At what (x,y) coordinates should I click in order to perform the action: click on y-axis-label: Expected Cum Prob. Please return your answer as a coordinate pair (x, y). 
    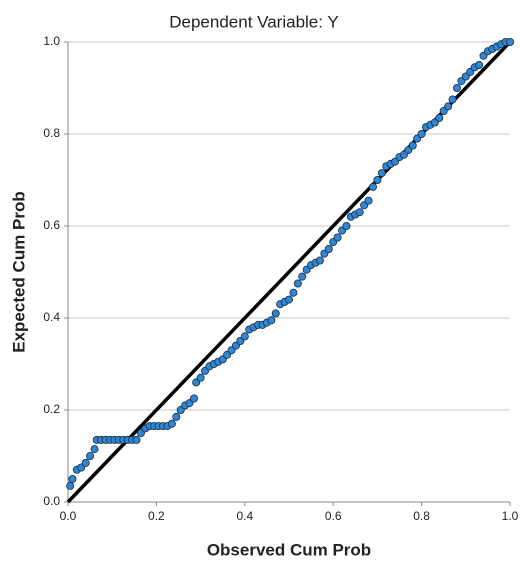
    Looking at the image, I should click on (18, 272).